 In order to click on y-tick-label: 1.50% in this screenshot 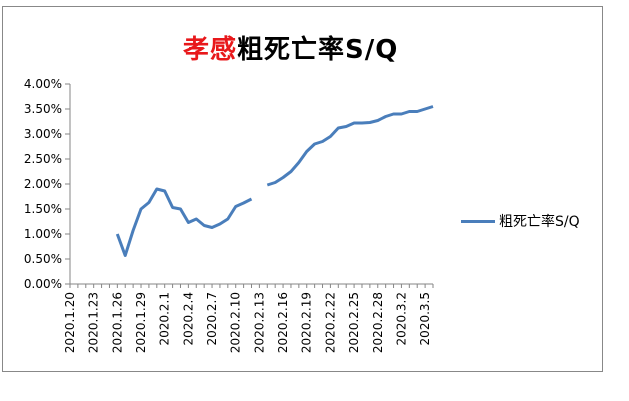, I will do `click(43, 209)`.